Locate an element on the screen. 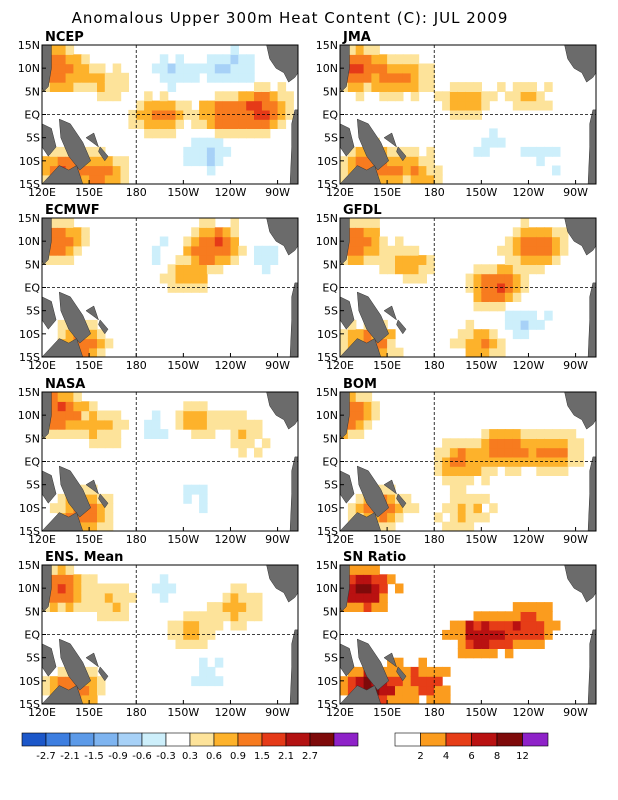  colorbar-label: 0.3 is located at coordinates (190, 756).